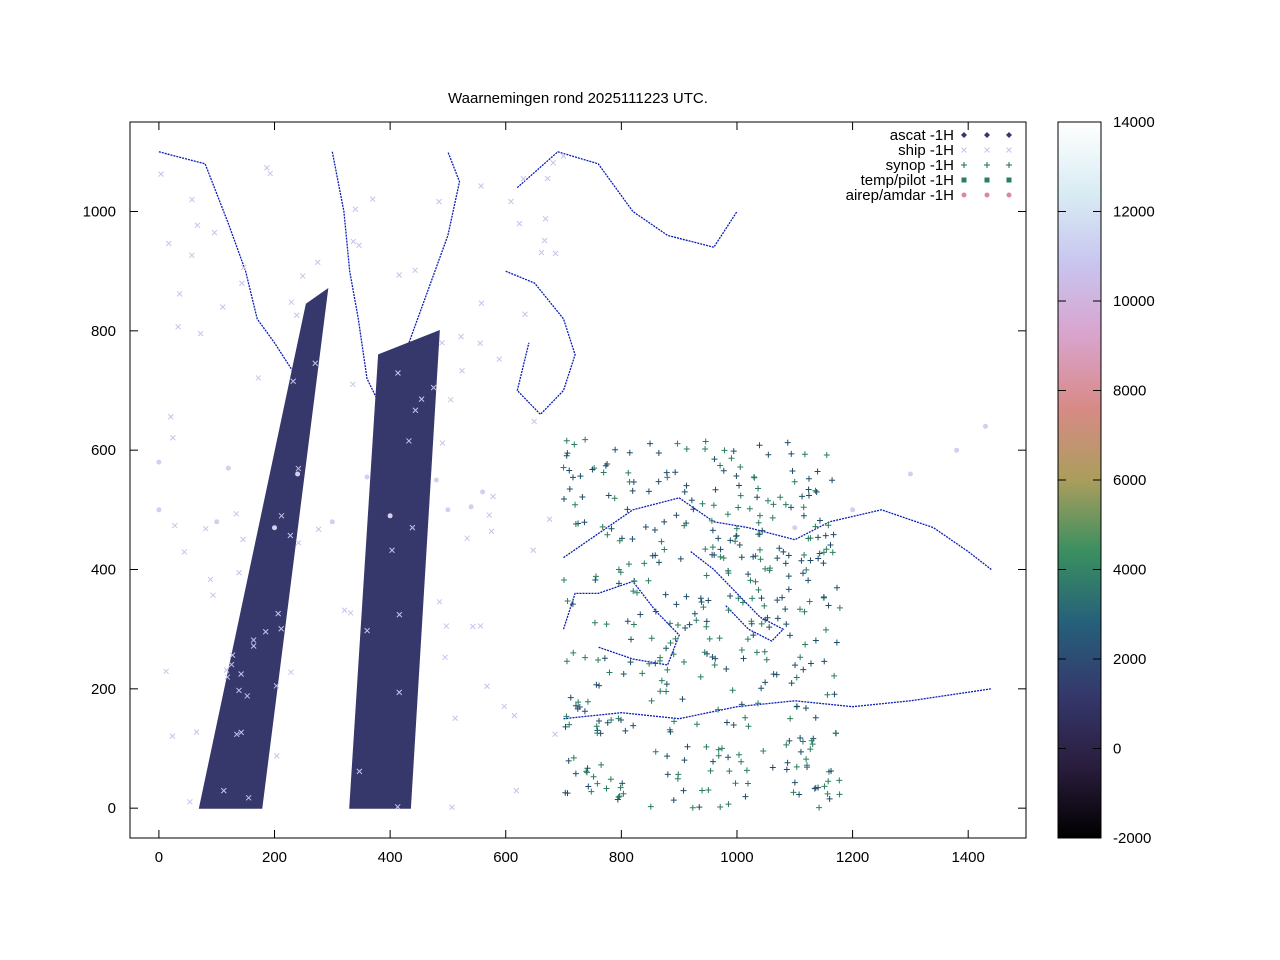  What do you see at coordinates (394, 569) in the screenshot?
I see `ascat-swath` at bounding box center [394, 569].